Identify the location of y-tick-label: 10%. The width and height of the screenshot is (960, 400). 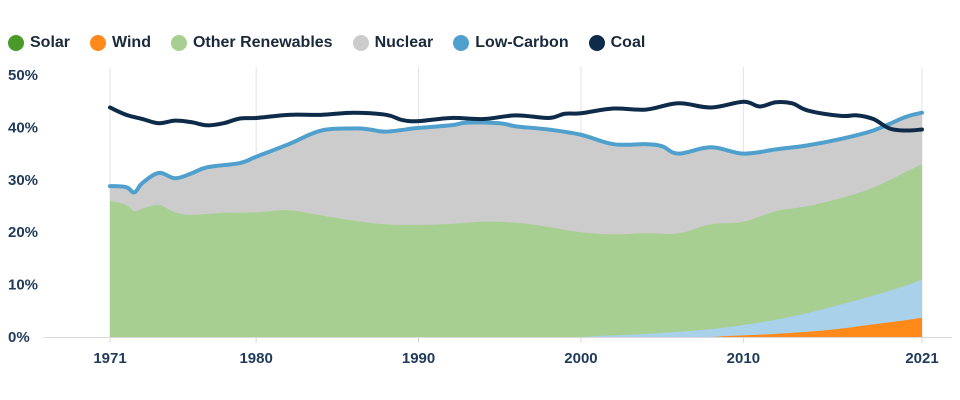
(23, 285).